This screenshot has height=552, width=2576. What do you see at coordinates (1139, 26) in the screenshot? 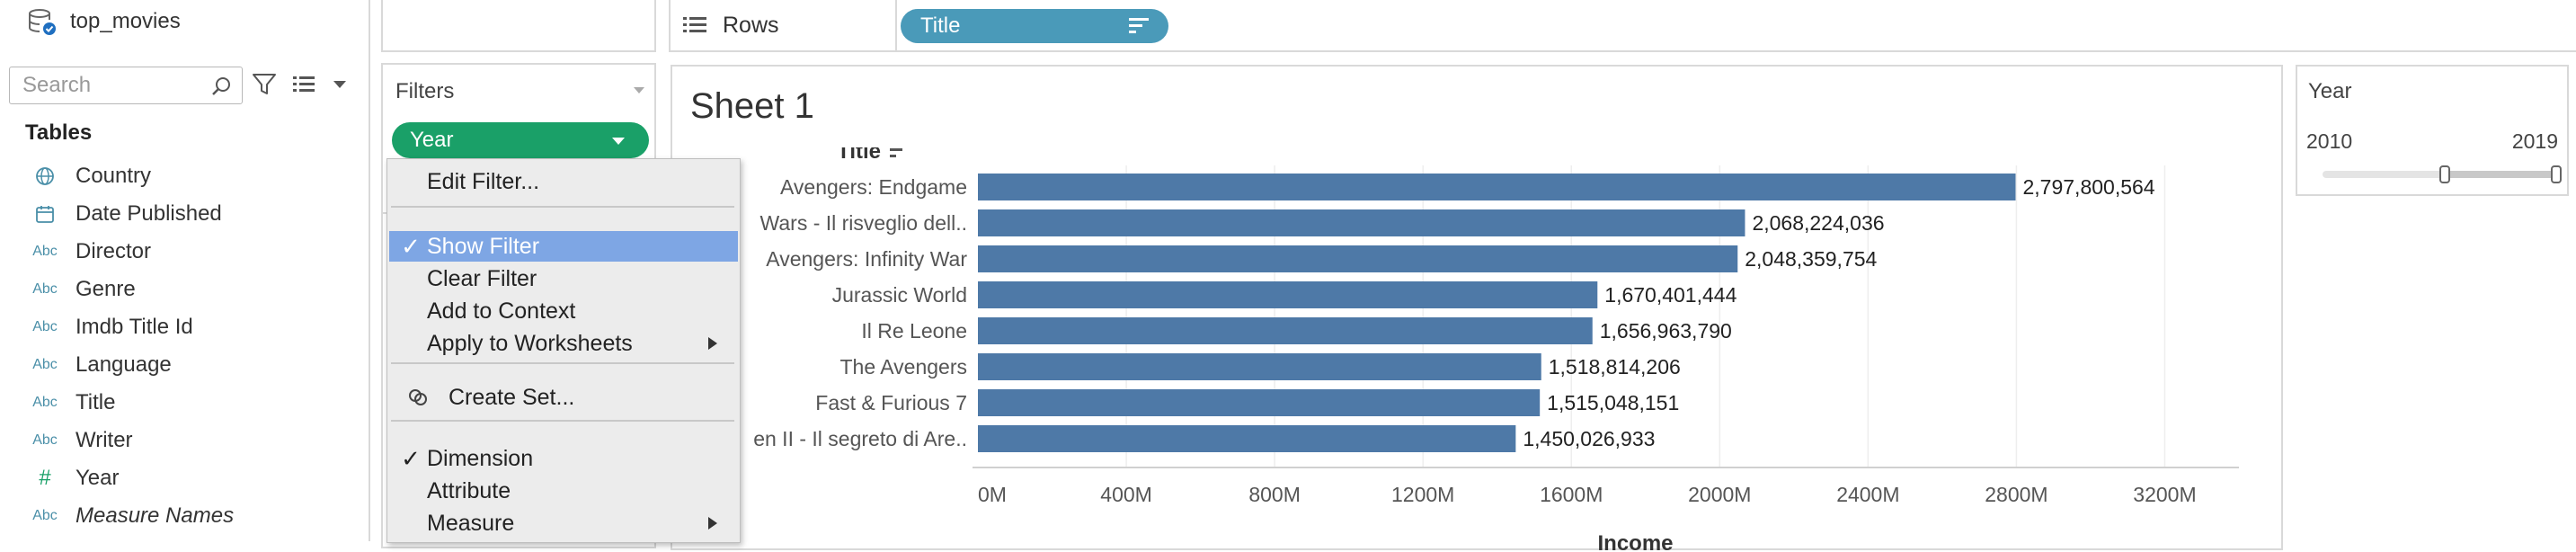
I see `sort-descending-icon` at bounding box center [1139, 26].